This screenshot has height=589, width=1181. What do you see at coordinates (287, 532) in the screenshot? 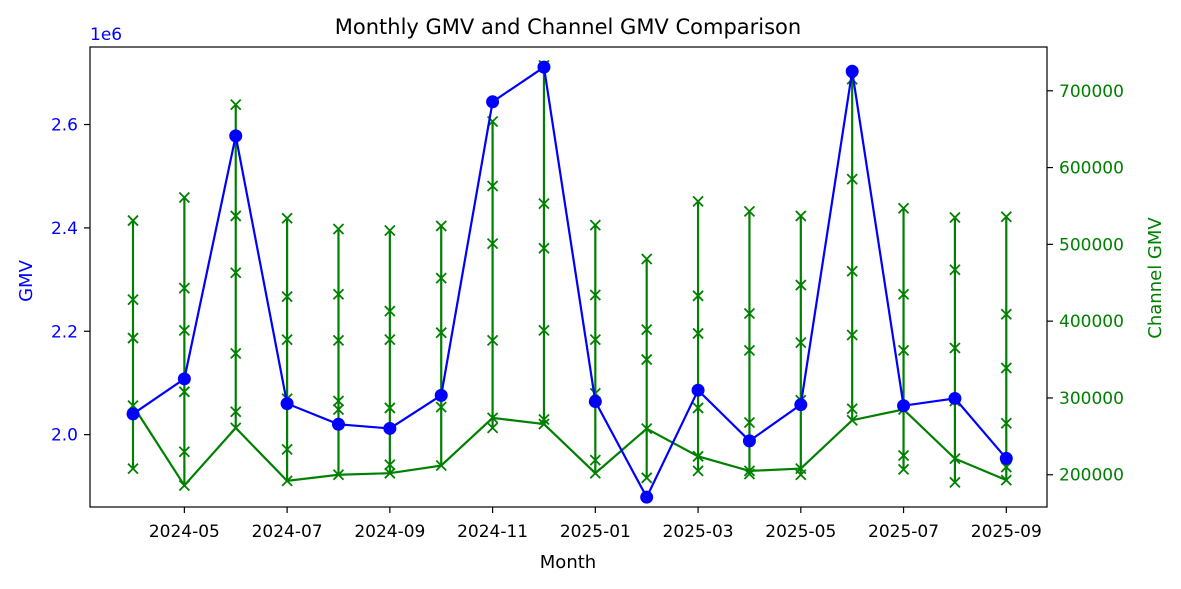
I see `x-tick-label: 2024-07` at bounding box center [287, 532].